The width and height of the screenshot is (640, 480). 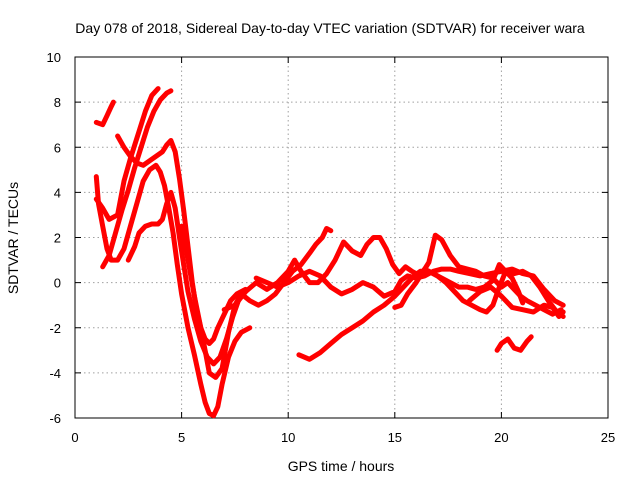 I want to click on y-tick-label: 8, so click(x=57, y=102).